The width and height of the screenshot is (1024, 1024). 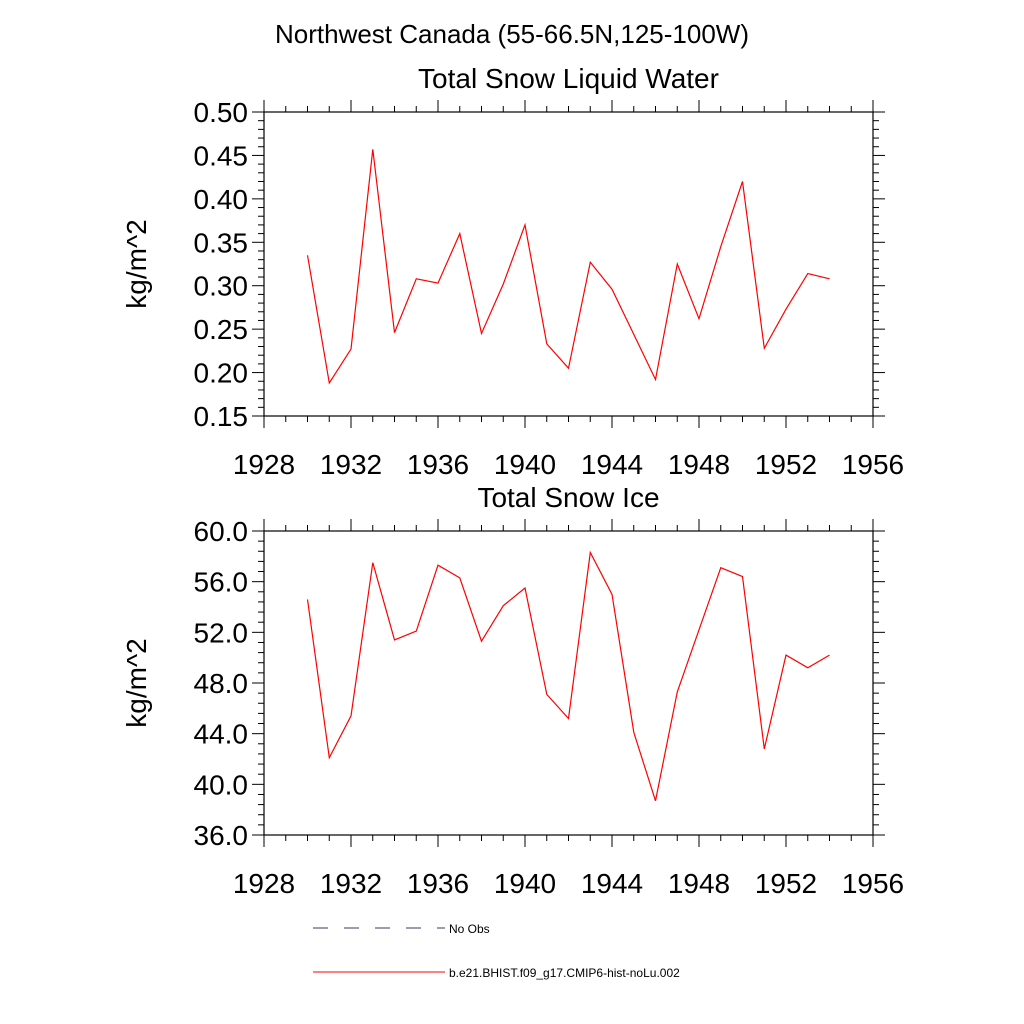 What do you see at coordinates (221, 784) in the screenshot?
I see `y-tick-label: 40.0` at bounding box center [221, 784].